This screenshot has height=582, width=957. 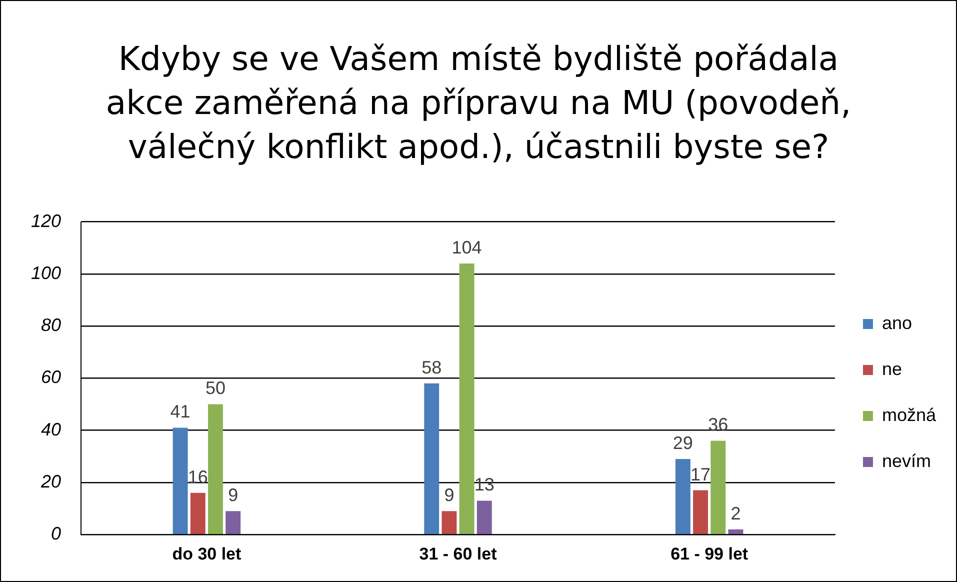 I want to click on data-label: 29, so click(x=682, y=442).